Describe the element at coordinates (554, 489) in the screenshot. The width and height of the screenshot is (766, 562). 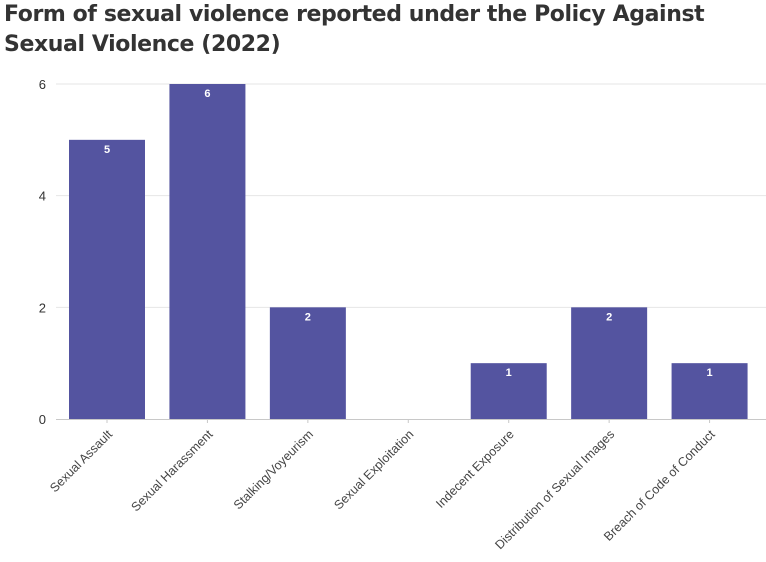
I see `x-category-label: Distribution of Sexual Images` at that location.